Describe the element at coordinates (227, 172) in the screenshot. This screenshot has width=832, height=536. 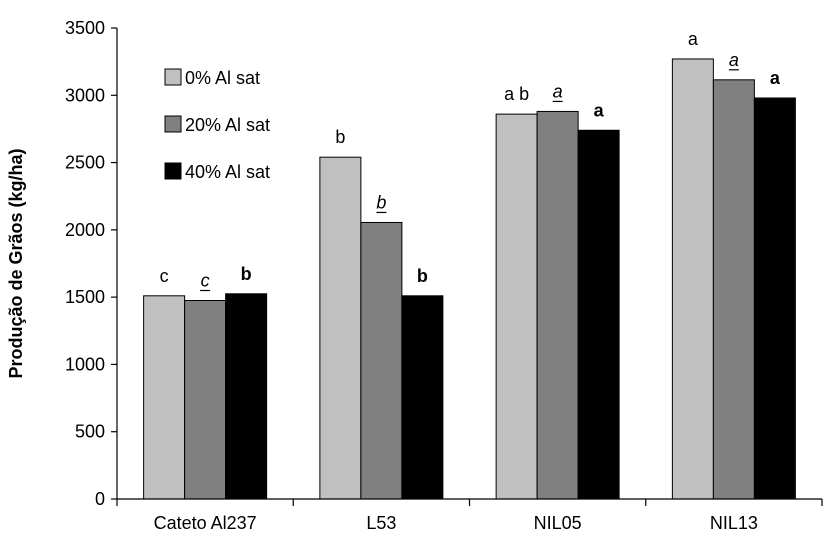
I see `legend-label: 40% Al sat` at that location.